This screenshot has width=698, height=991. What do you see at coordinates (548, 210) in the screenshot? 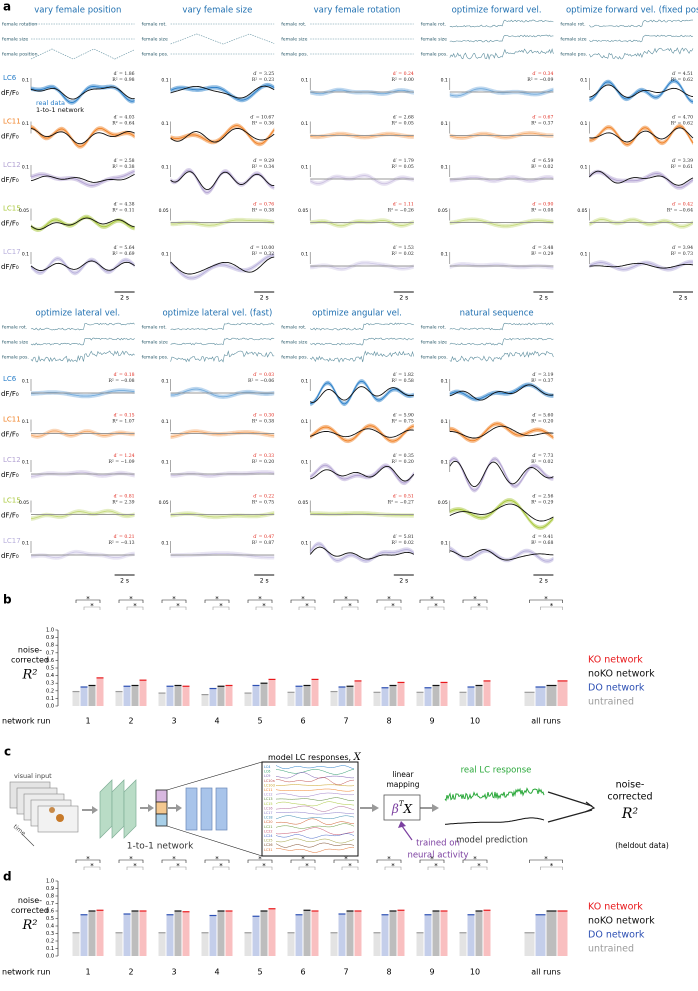
I see `stat-r2-value: 0.08` at bounding box center [548, 210].